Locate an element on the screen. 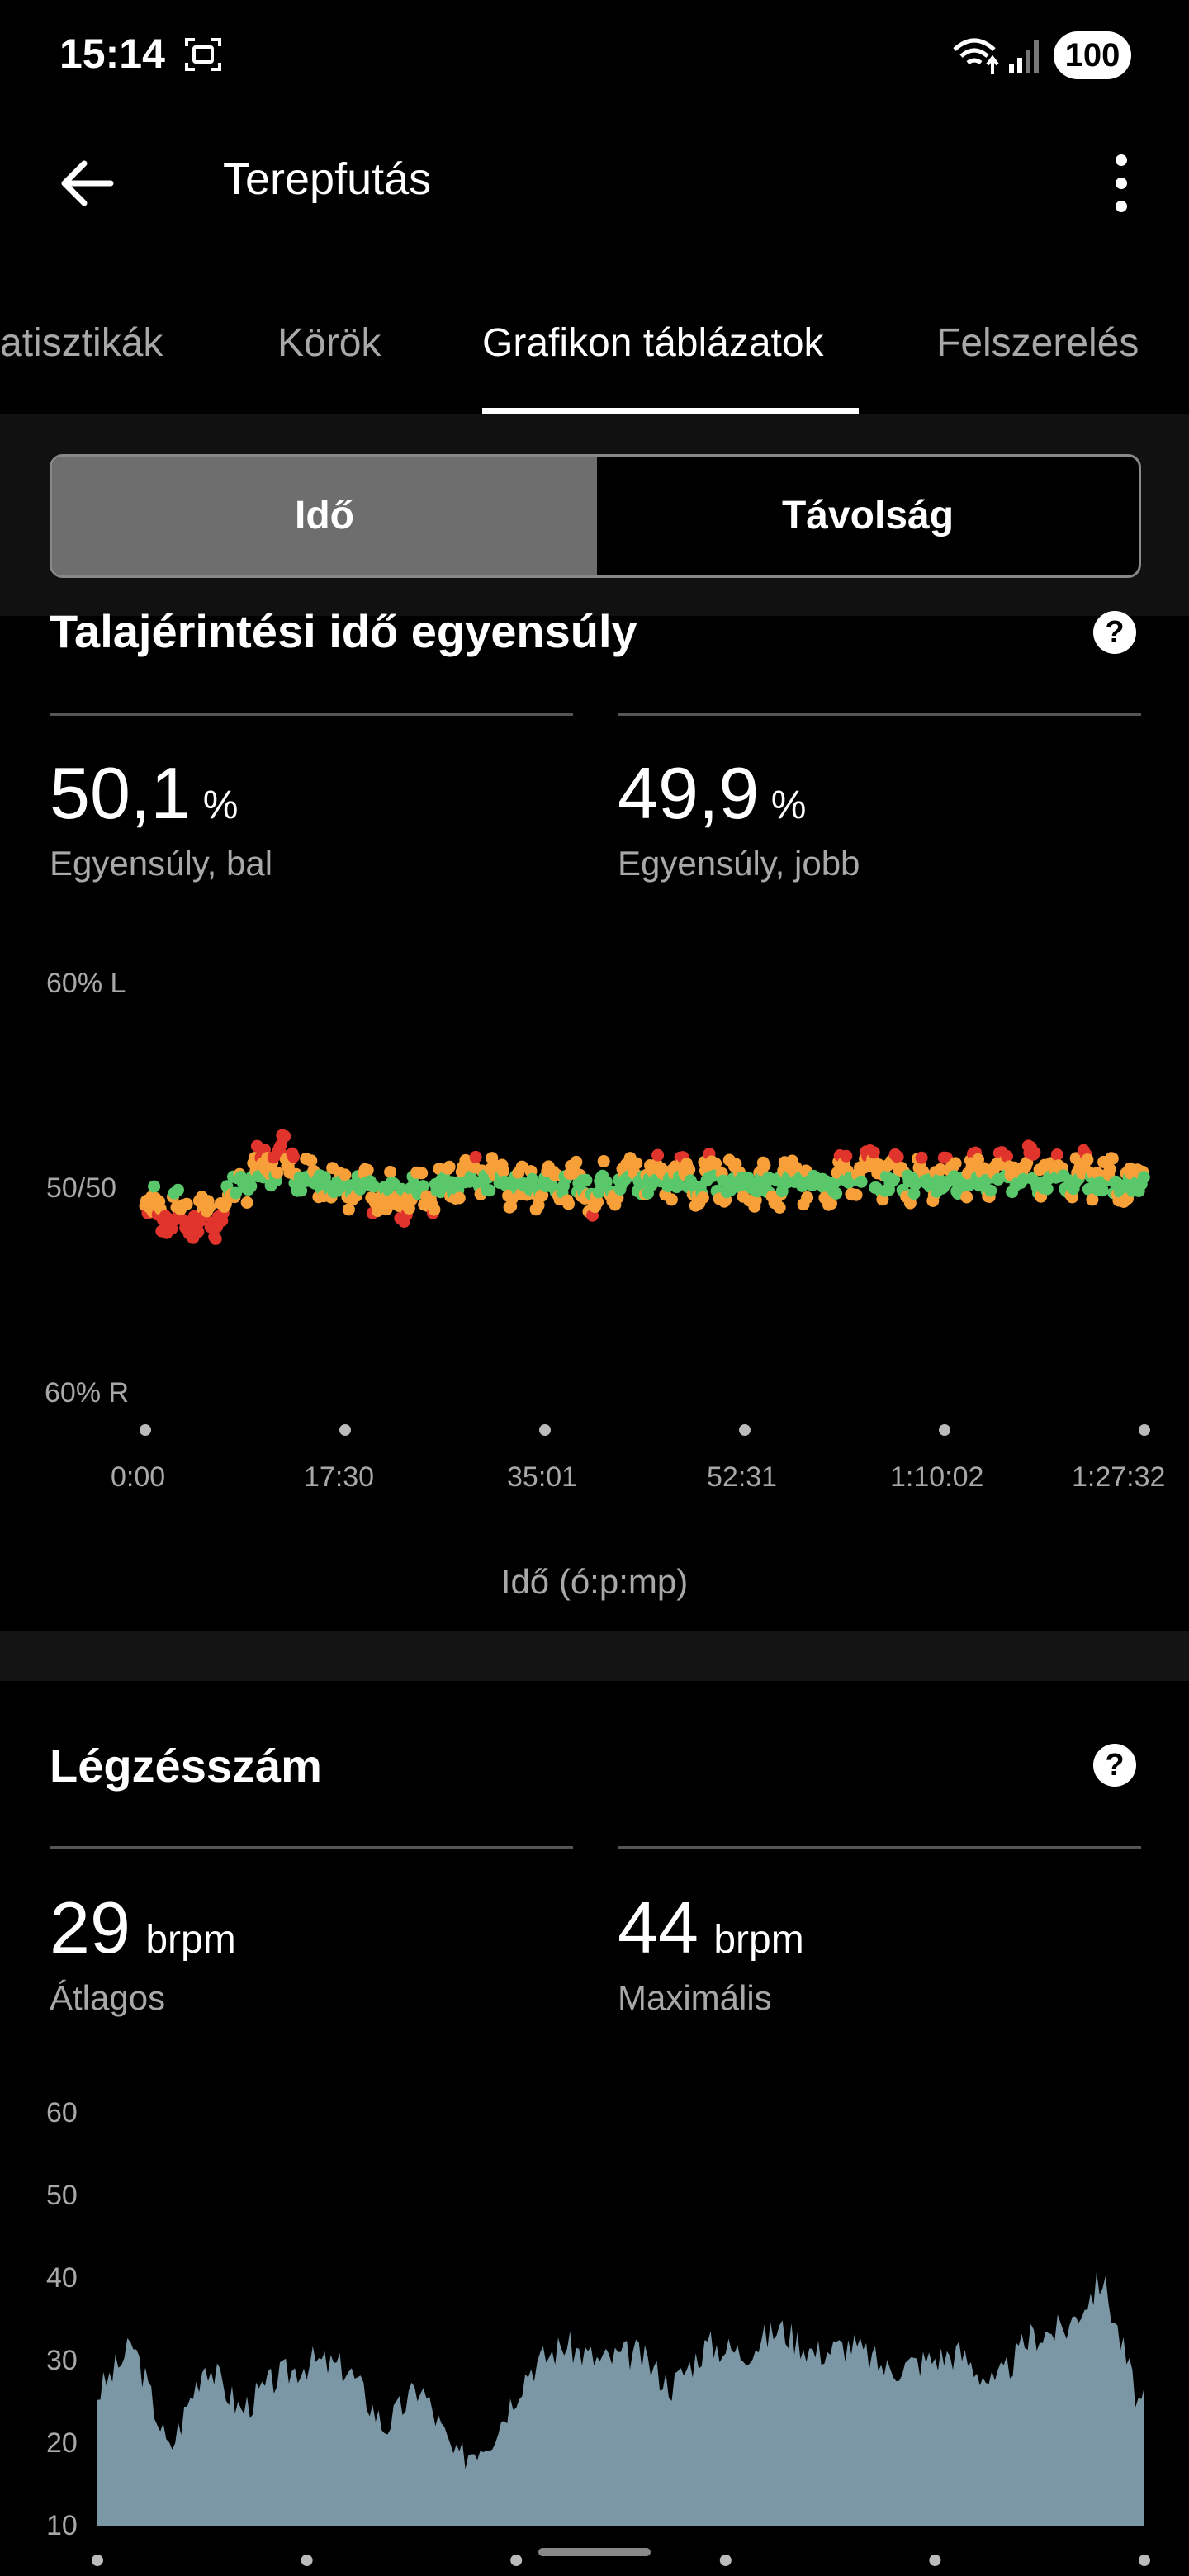 The height and width of the screenshot is (2576, 1189). home-indicator is located at coordinates (594, 2552).